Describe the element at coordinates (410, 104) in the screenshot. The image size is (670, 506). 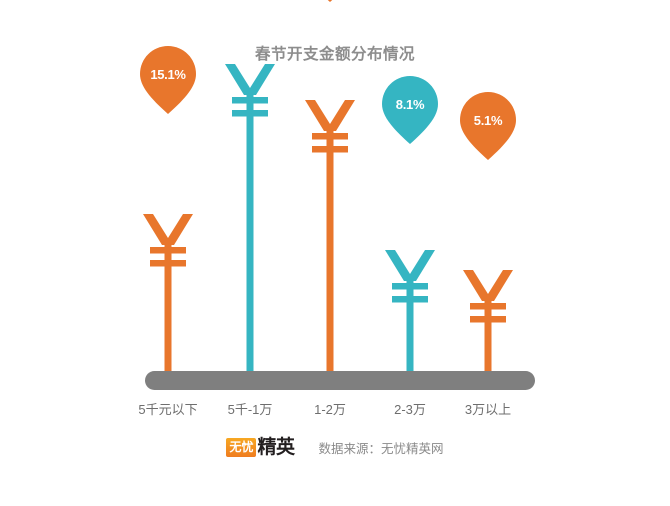
I see `value-label: 8.1%` at that location.